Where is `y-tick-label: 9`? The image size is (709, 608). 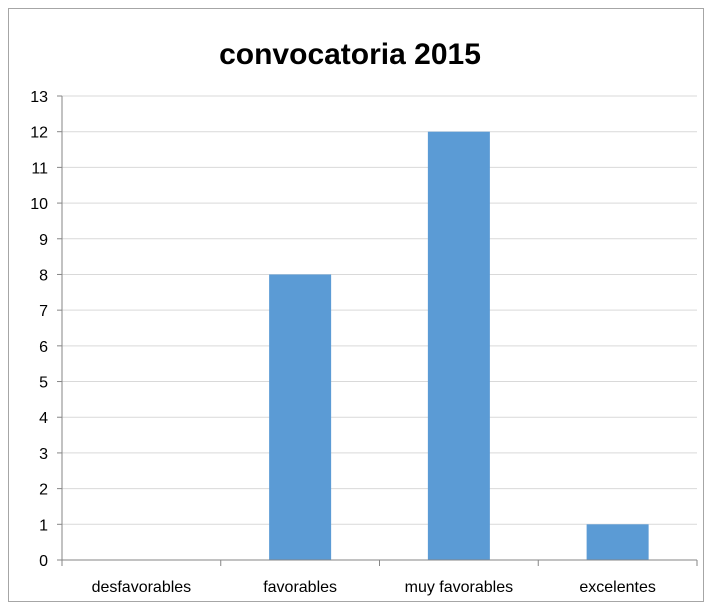
y-tick-label: 9 is located at coordinates (43, 240).